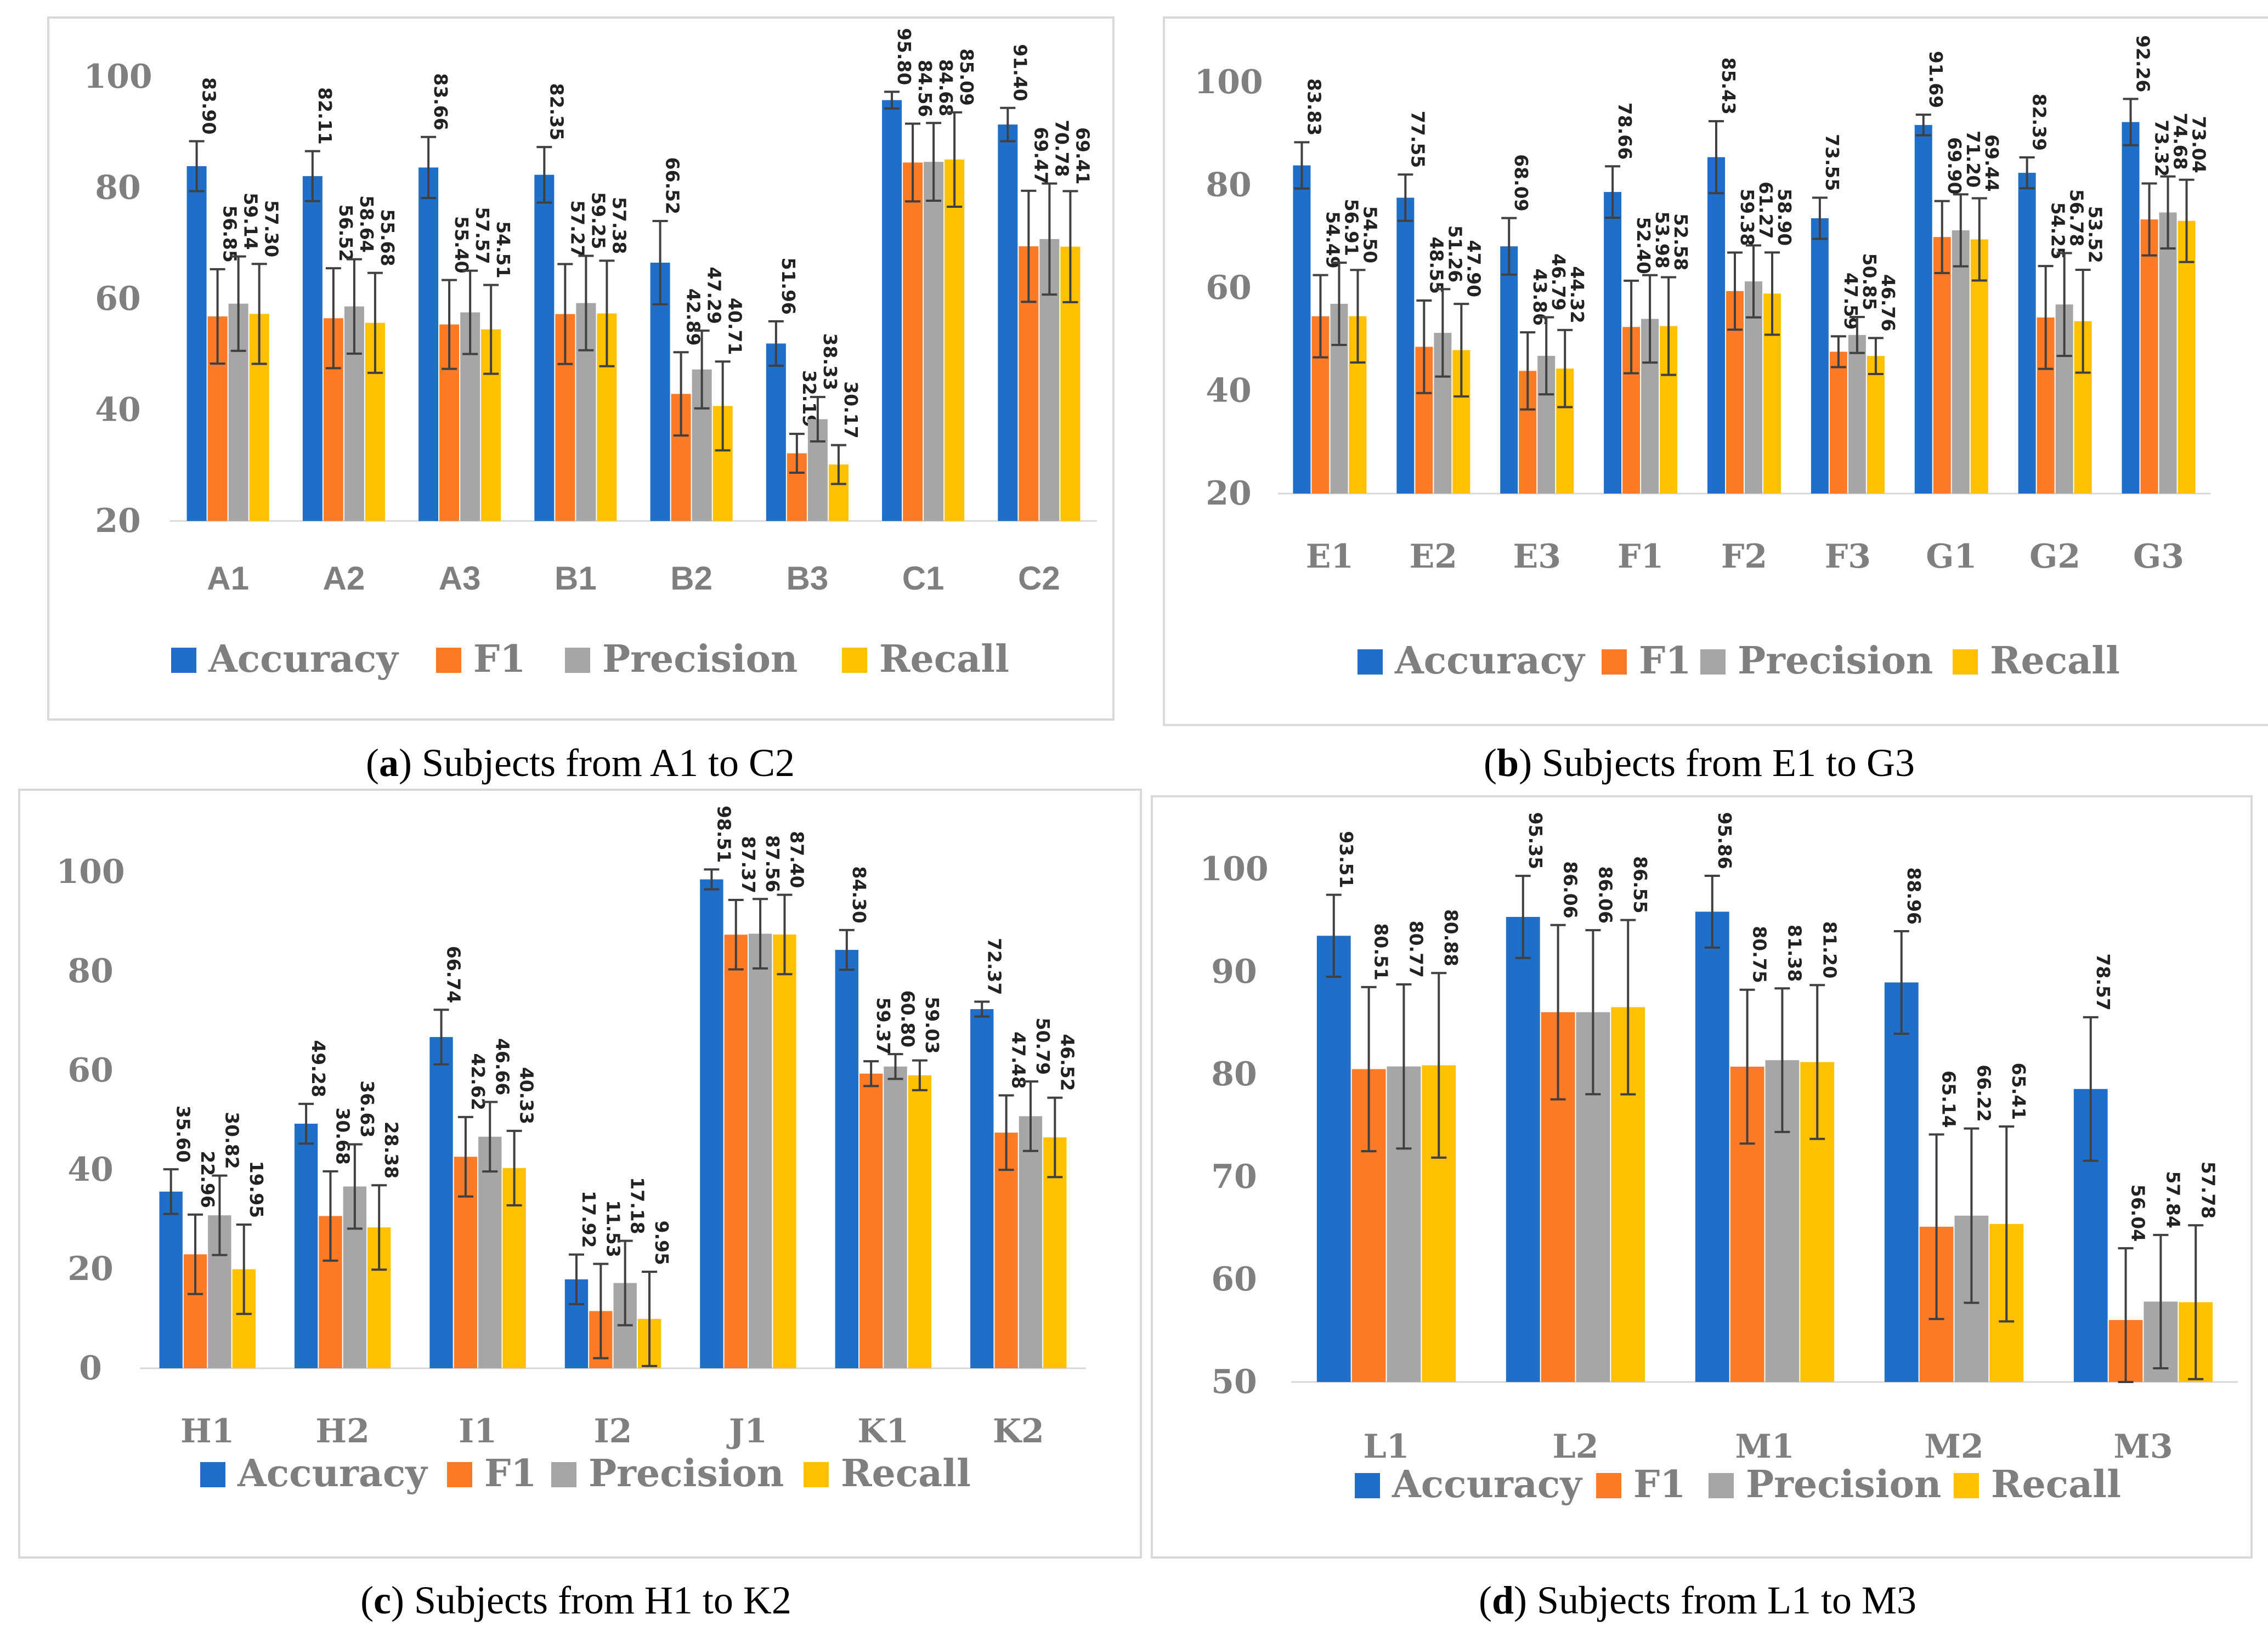 The height and width of the screenshot is (1637, 2268). Describe the element at coordinates (1640, 884) in the screenshot. I see `data-label: 86.55` at that location.